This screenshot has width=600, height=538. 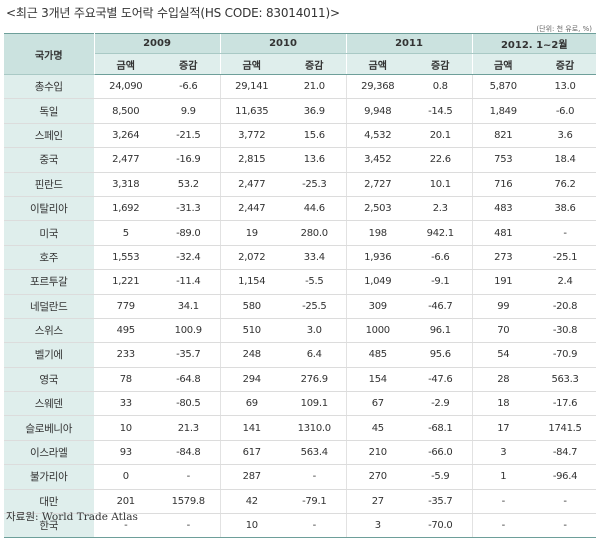 What do you see at coordinates (565, 184) in the screenshot?
I see `change-cell: 76.2` at bounding box center [565, 184].